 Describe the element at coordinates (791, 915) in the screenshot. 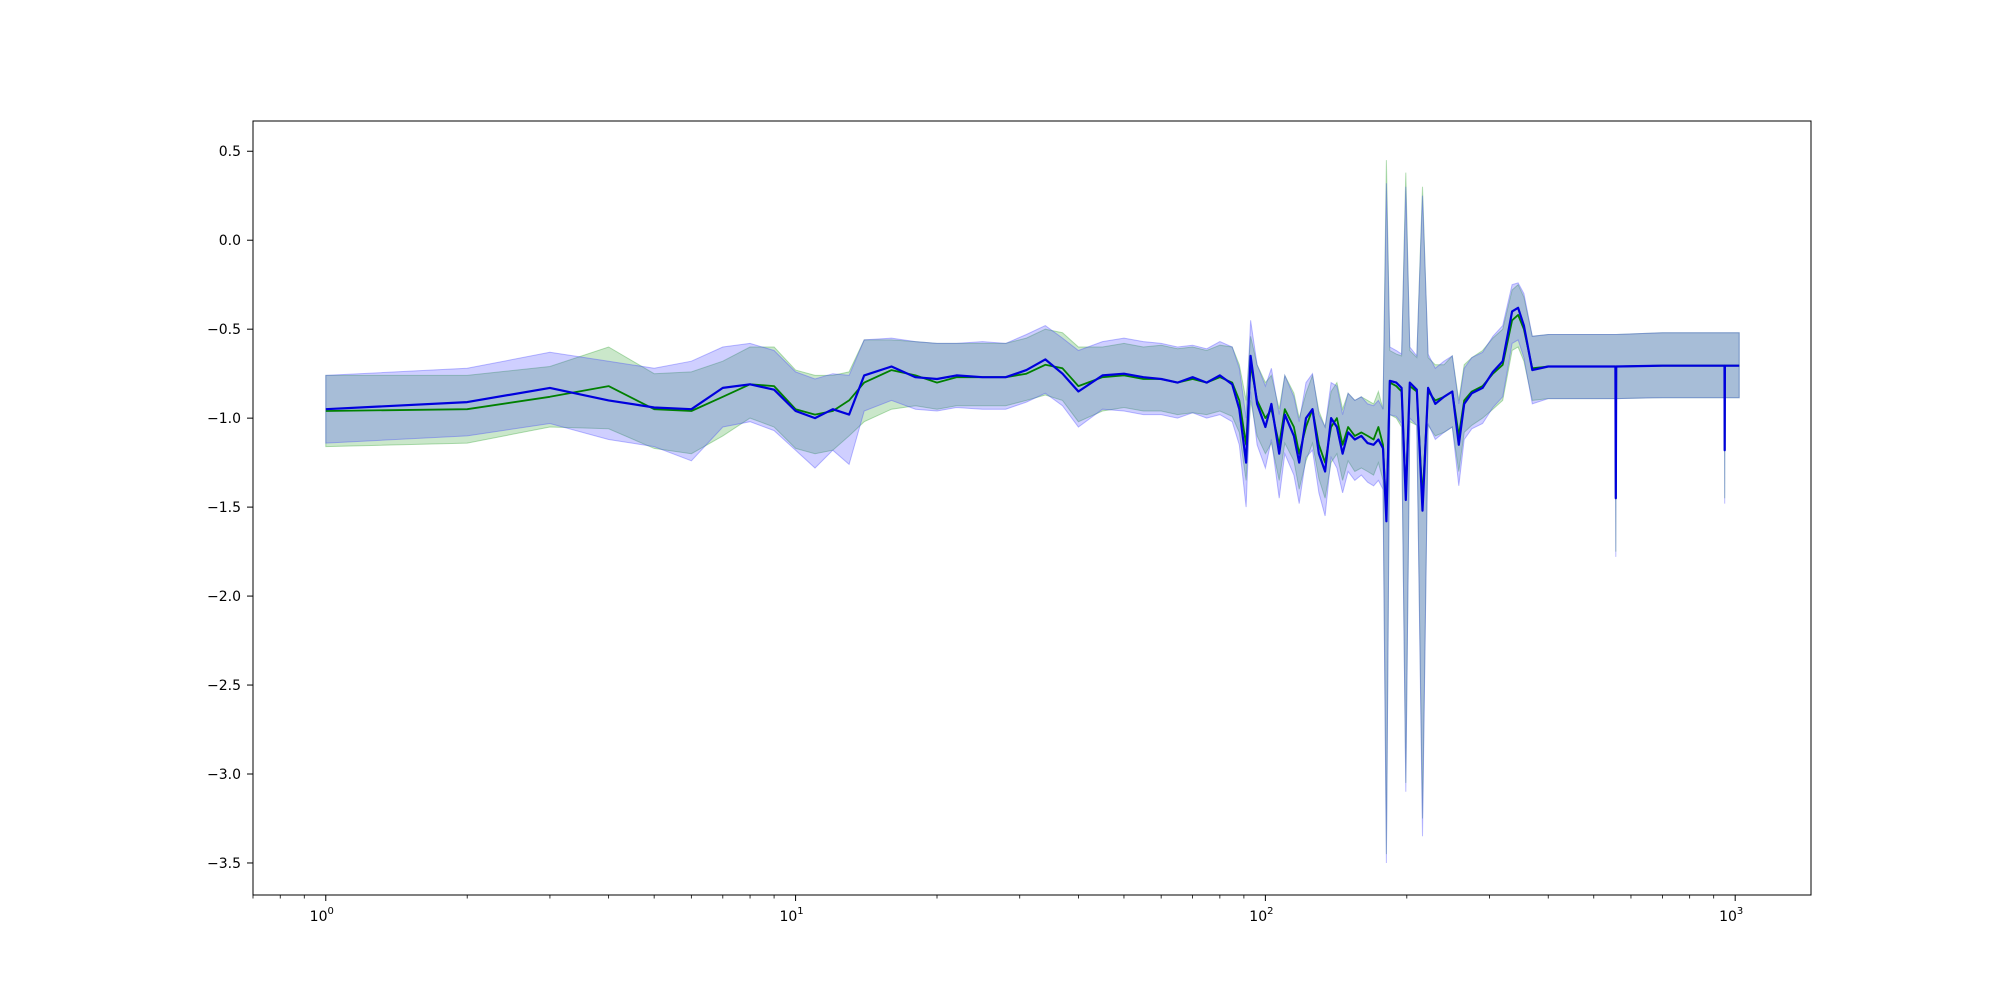

I see `x-tick-label: 10¹` at that location.